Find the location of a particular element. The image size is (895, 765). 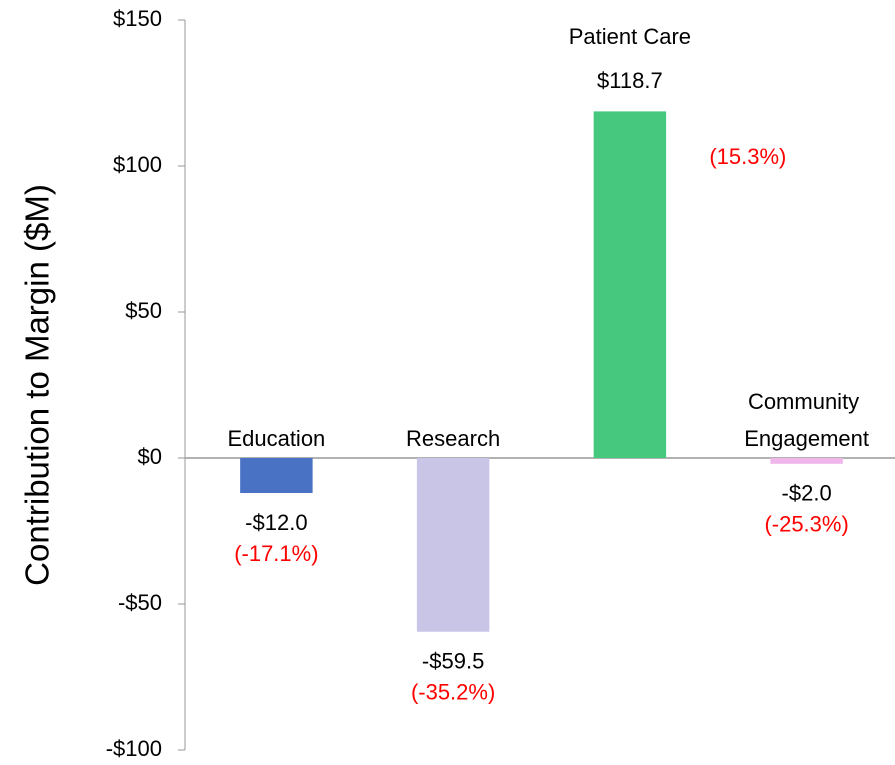

annotation: (-25.3%) is located at coordinates (806, 524).